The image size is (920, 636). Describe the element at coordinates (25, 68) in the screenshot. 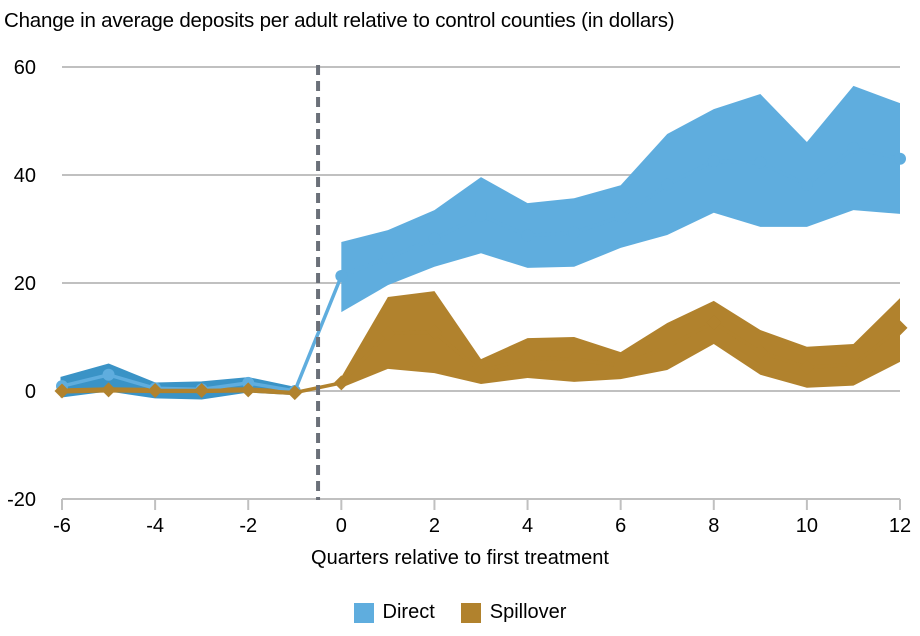

I see `y-tick-label: 60` at that location.